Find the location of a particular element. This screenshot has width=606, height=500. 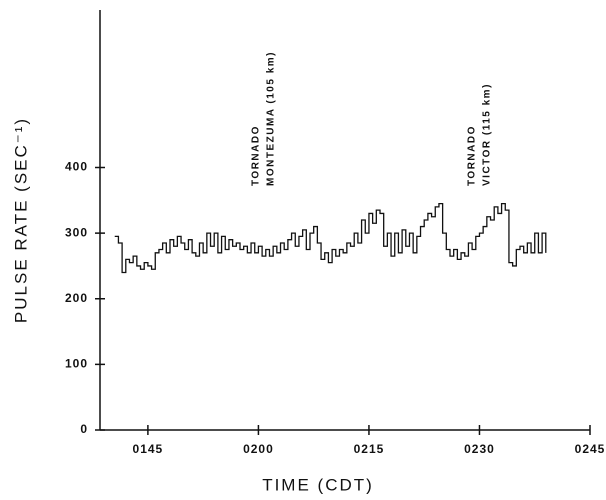

step-line is located at coordinates (330, 238).